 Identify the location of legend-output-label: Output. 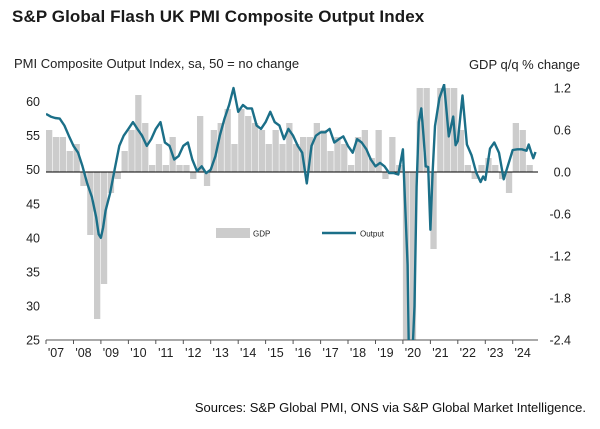
(372, 234).